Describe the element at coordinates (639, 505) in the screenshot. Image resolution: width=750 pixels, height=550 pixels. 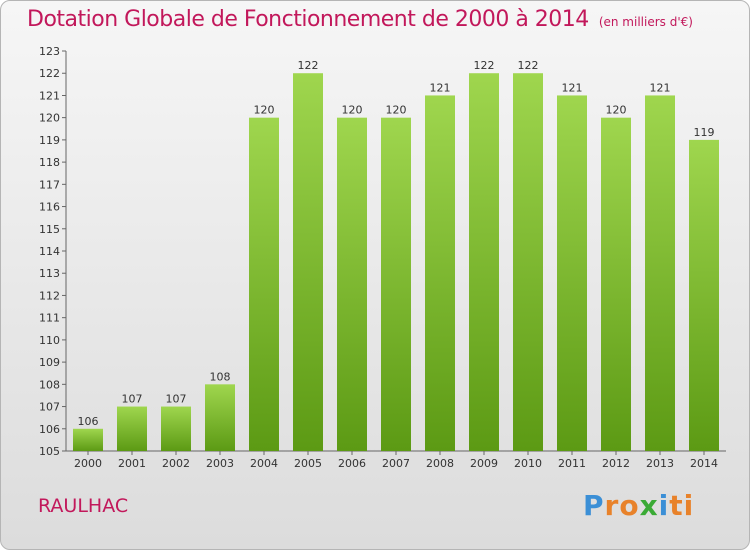
I see `proxiti-logo: Proxiti` at that location.